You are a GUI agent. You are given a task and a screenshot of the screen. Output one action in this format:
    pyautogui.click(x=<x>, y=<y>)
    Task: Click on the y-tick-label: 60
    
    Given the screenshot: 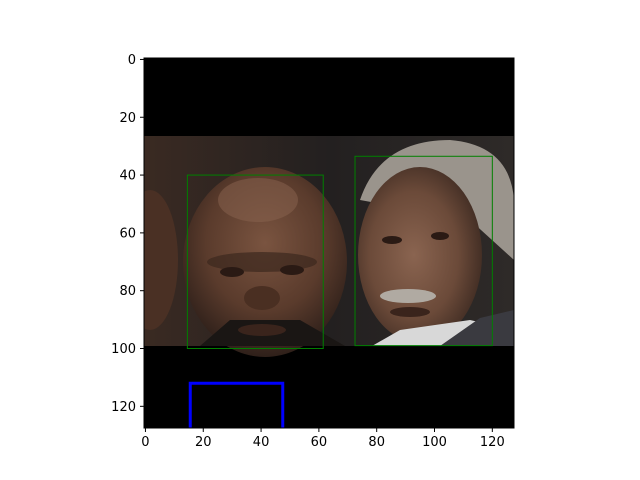 What is the action you would take?
    pyautogui.click(x=127, y=233)
    